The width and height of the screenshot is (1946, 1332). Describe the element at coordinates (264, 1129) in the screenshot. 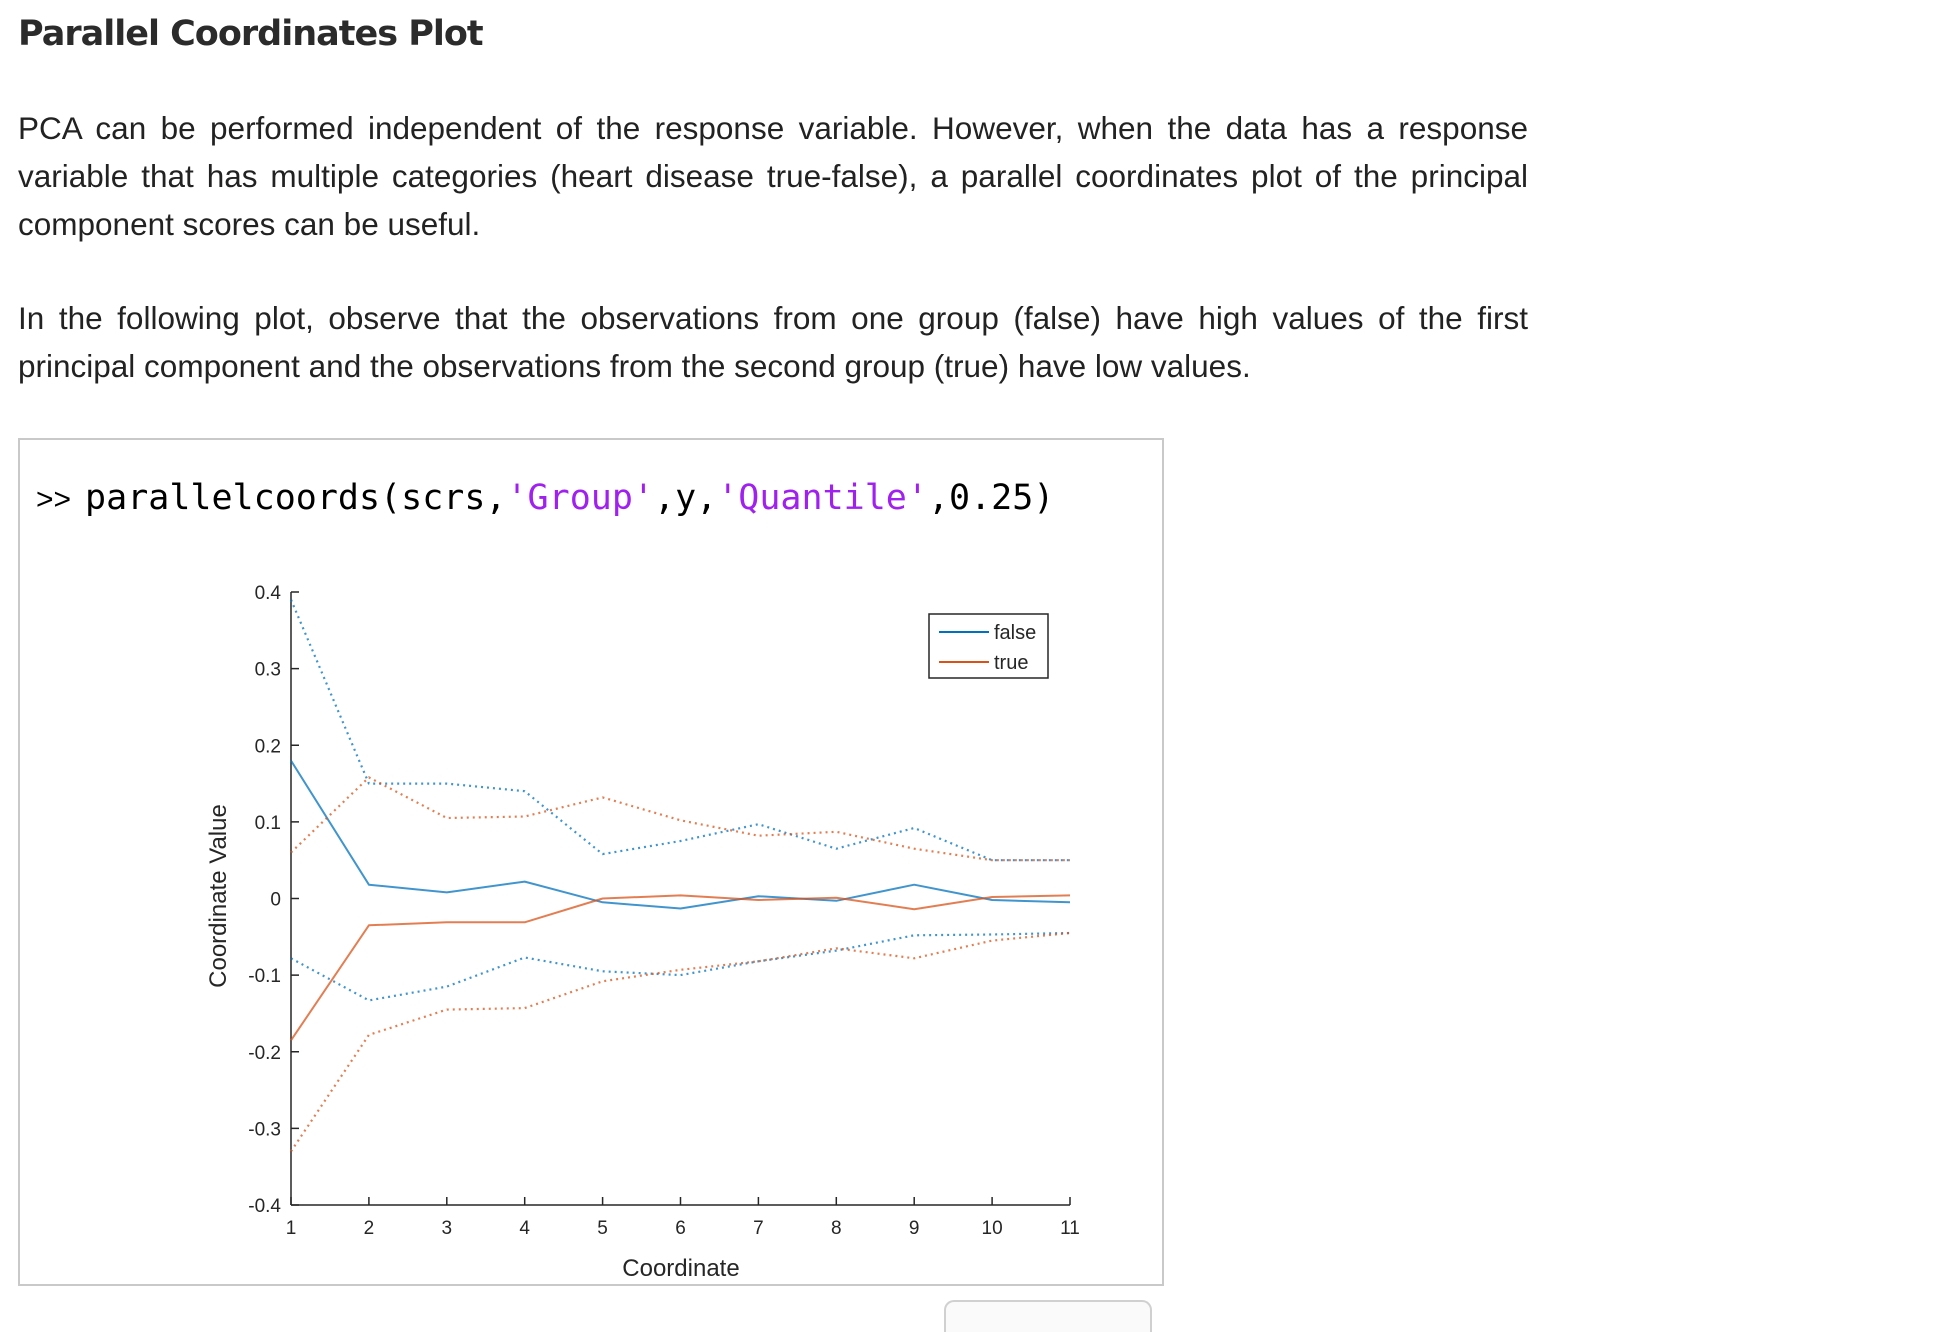

I see `y-tick-label: -0.3` at that location.